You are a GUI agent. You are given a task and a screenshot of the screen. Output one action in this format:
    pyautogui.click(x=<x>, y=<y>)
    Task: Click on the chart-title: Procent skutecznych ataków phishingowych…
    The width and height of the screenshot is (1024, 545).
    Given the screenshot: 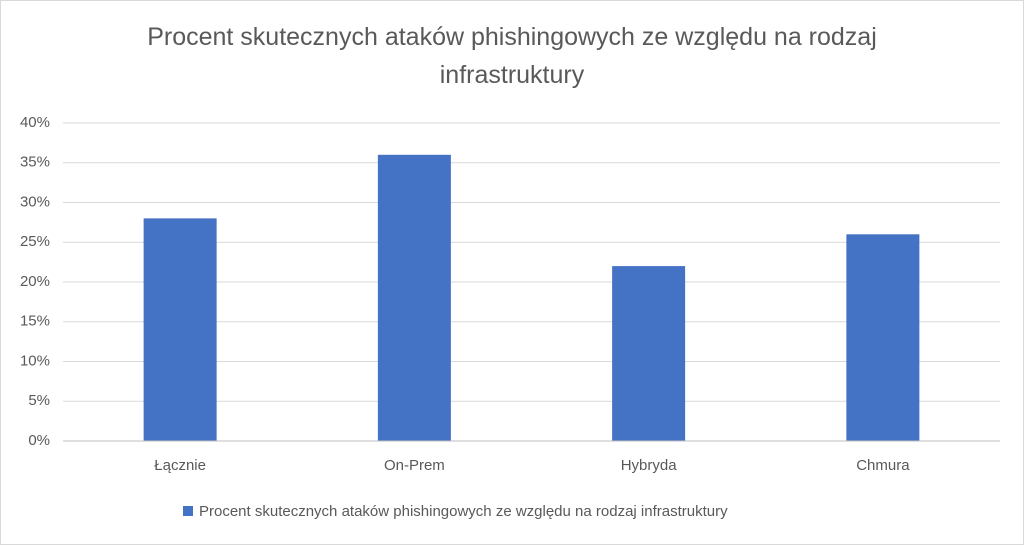 What is the action you would take?
    pyautogui.click(x=512, y=56)
    